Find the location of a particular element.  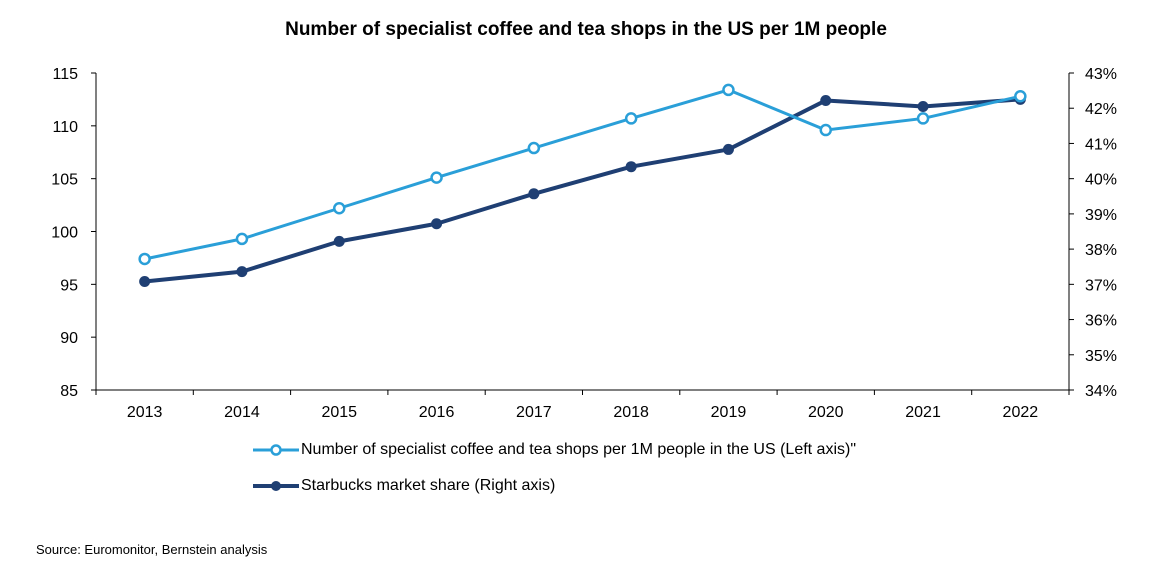

y-right-tick-label: 36% is located at coordinates (1101, 321).